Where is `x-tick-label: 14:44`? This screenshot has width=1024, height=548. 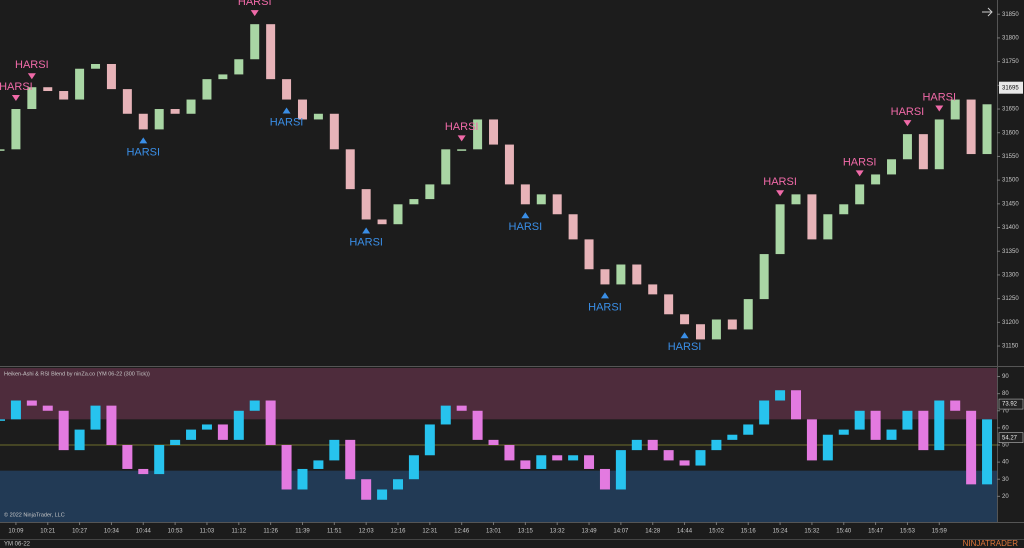 x-tick-label: 14:44 is located at coordinates (685, 532).